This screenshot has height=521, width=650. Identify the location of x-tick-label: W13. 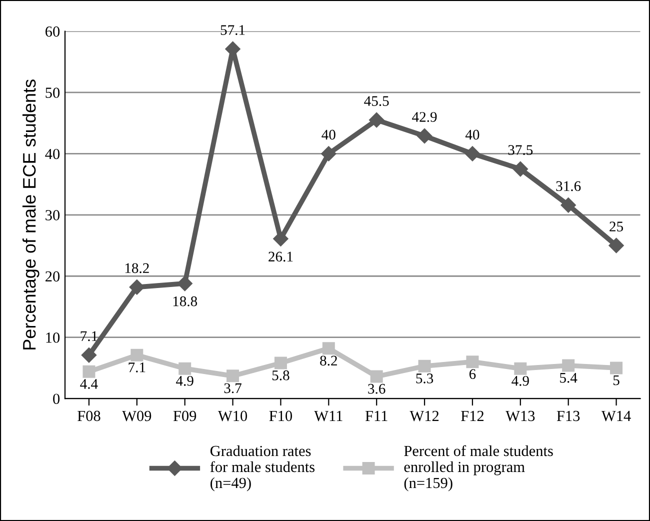
(520, 416).